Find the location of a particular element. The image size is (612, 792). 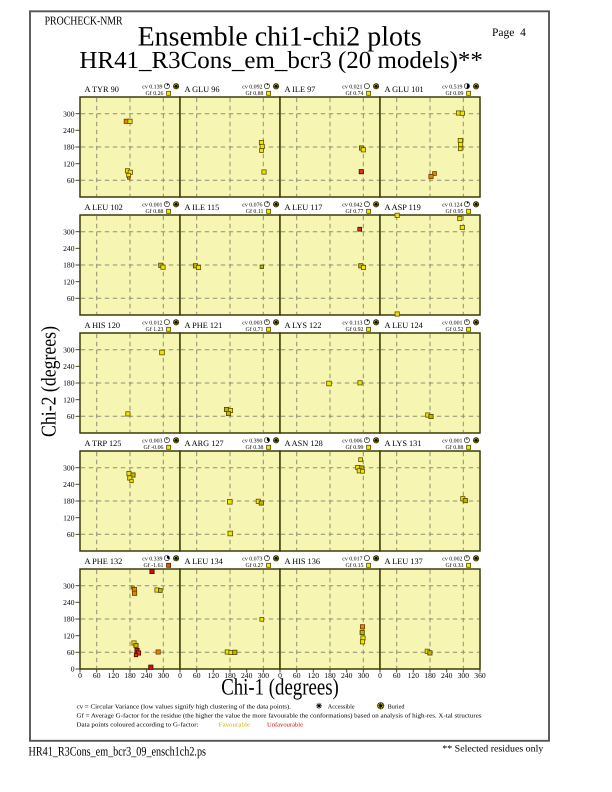

svg-text: Gf 0.33 is located at coordinates (455, 565).